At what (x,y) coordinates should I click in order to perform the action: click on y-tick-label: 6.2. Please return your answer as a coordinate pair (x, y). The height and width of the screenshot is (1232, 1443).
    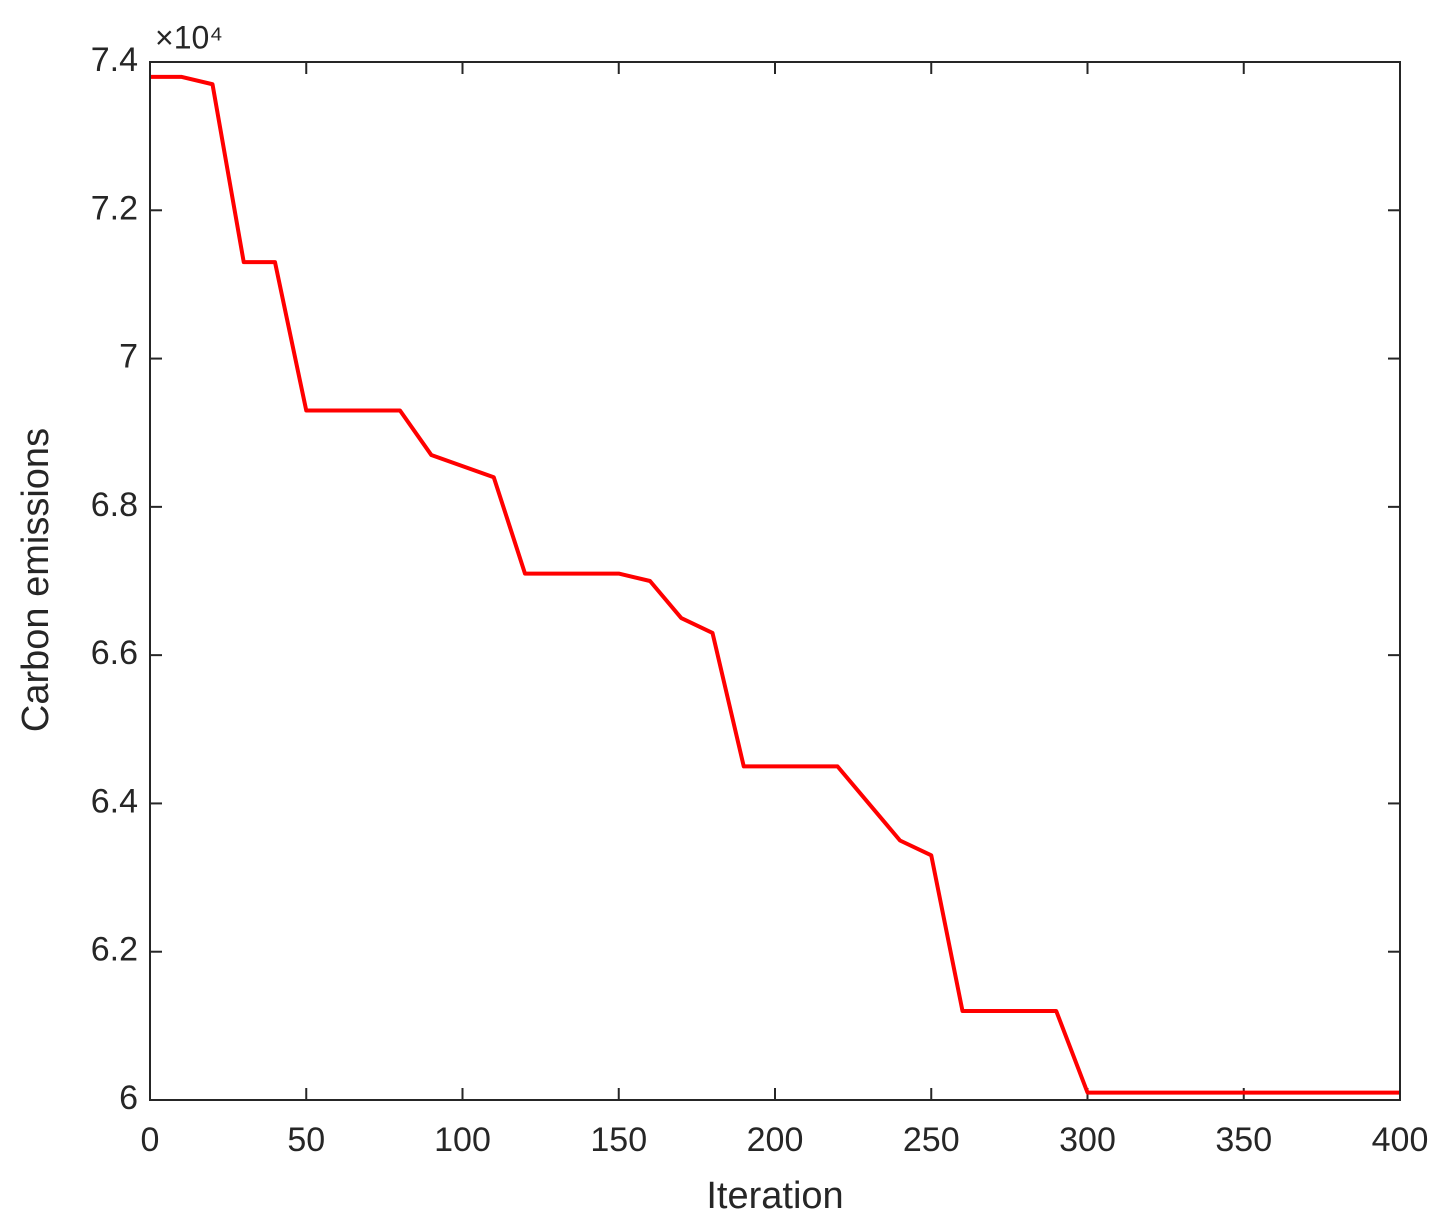
    Looking at the image, I should click on (114, 950).